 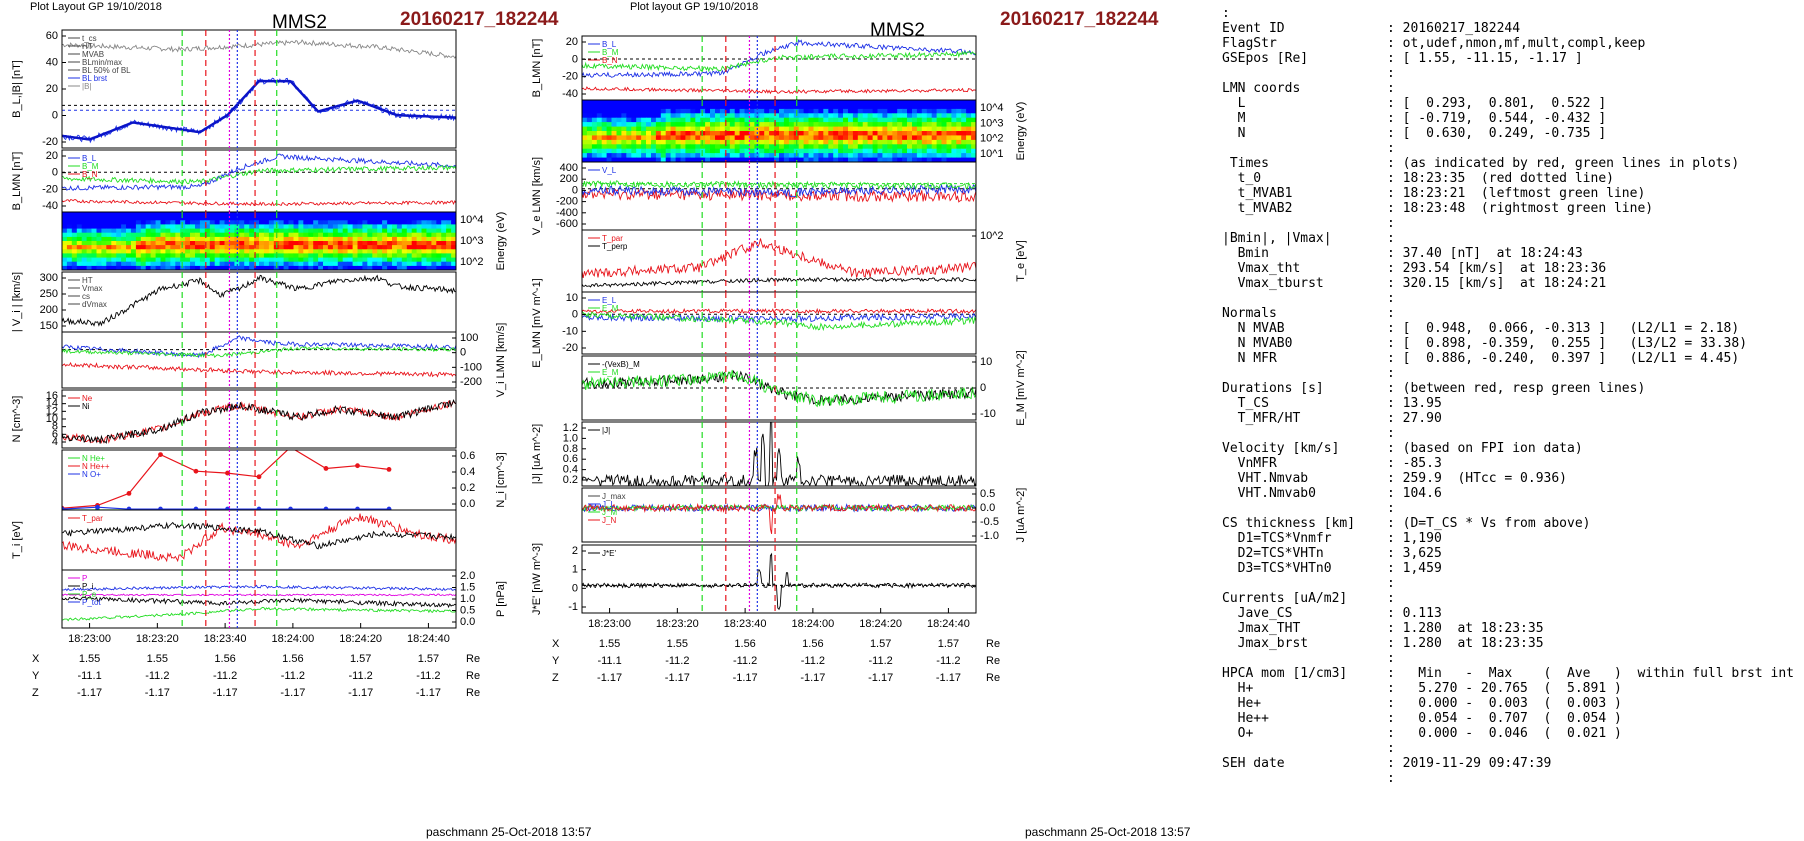 What do you see at coordinates (897, 30) in the screenshot?
I see `right-page-title: MMS2` at bounding box center [897, 30].